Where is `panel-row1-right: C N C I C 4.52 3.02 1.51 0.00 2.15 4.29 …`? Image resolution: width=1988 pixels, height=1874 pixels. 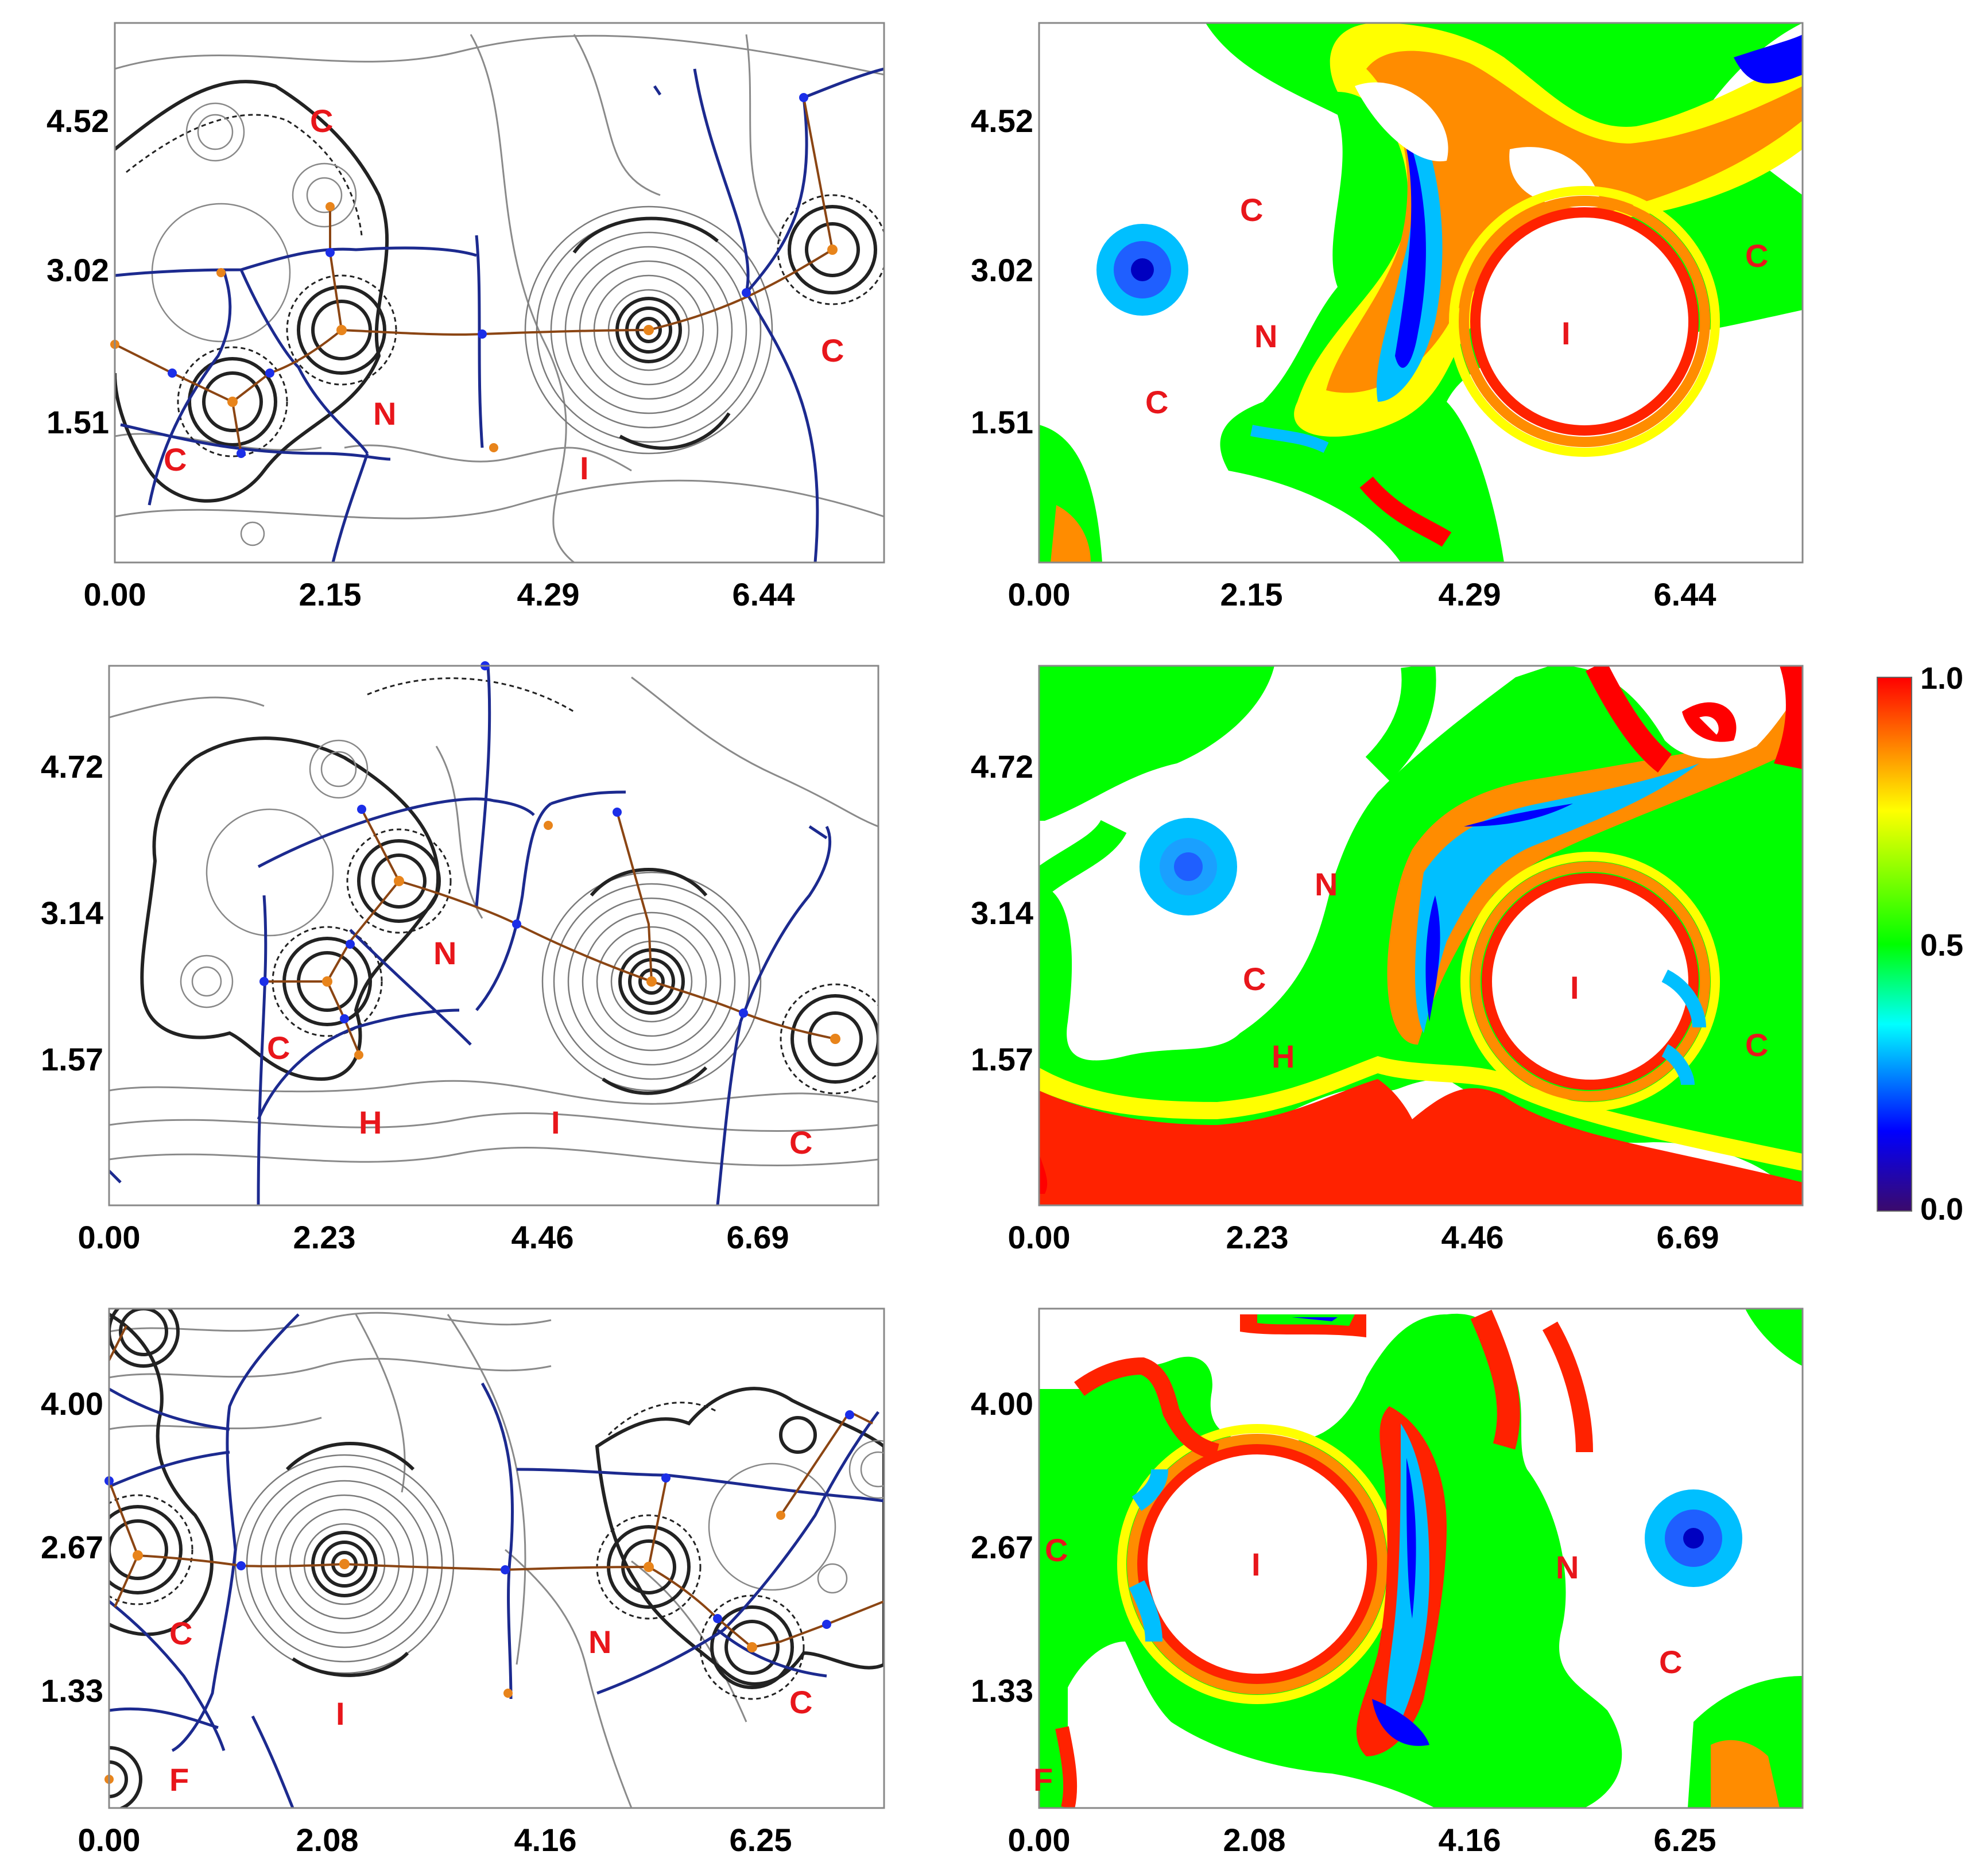
panel-row1-right: C N C I C 4.52 3.02 1.51 0.00 2.15 4.29 … is located at coordinates (1387, 317).